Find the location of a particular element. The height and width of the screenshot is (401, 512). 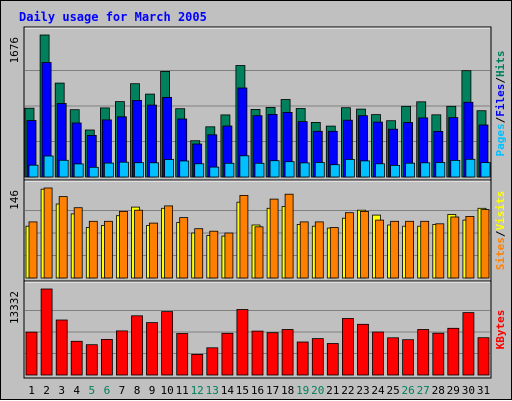

x-tick-label: 15 is located at coordinates (242, 390).